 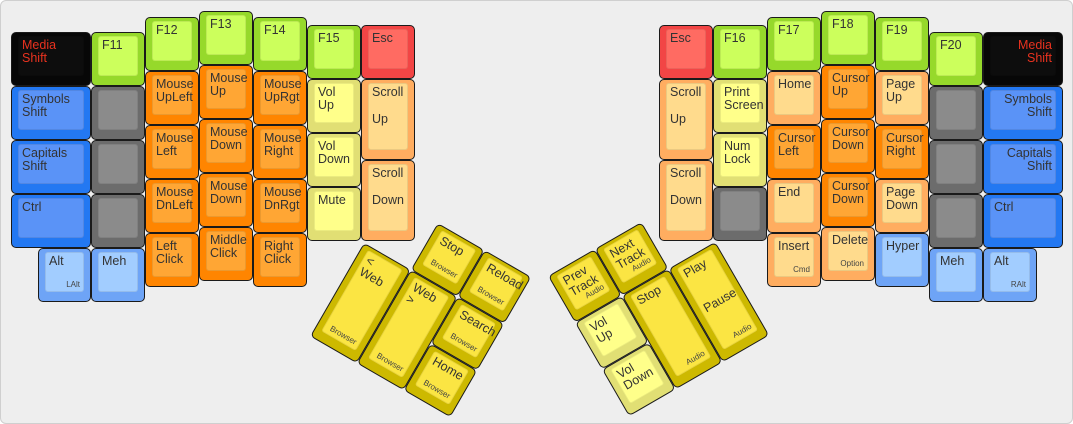 What do you see at coordinates (742, 103) in the screenshot?
I see `keycap-top: Print Screen` at bounding box center [742, 103].